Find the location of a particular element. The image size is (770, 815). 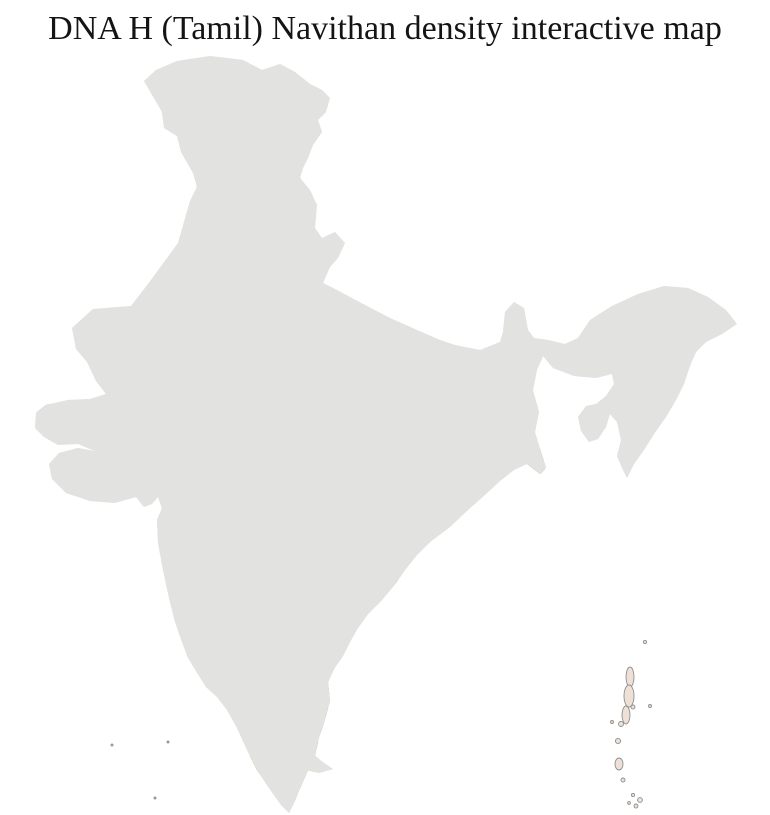

andaman-nicobar-islands is located at coordinates (631, 724).